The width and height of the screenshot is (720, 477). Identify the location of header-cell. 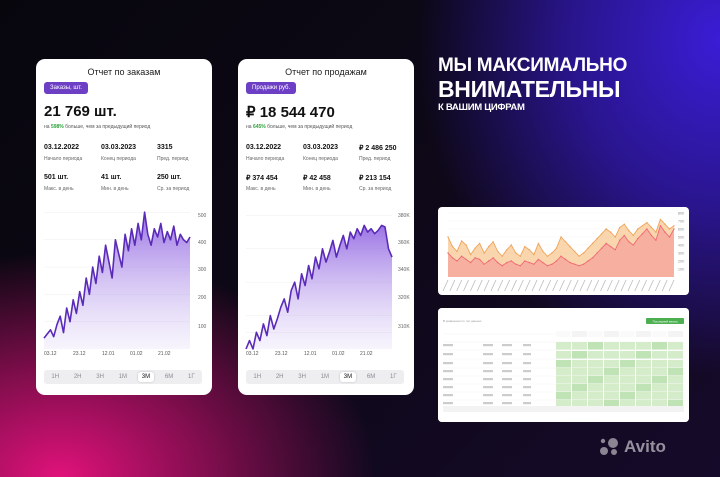
(563, 334).